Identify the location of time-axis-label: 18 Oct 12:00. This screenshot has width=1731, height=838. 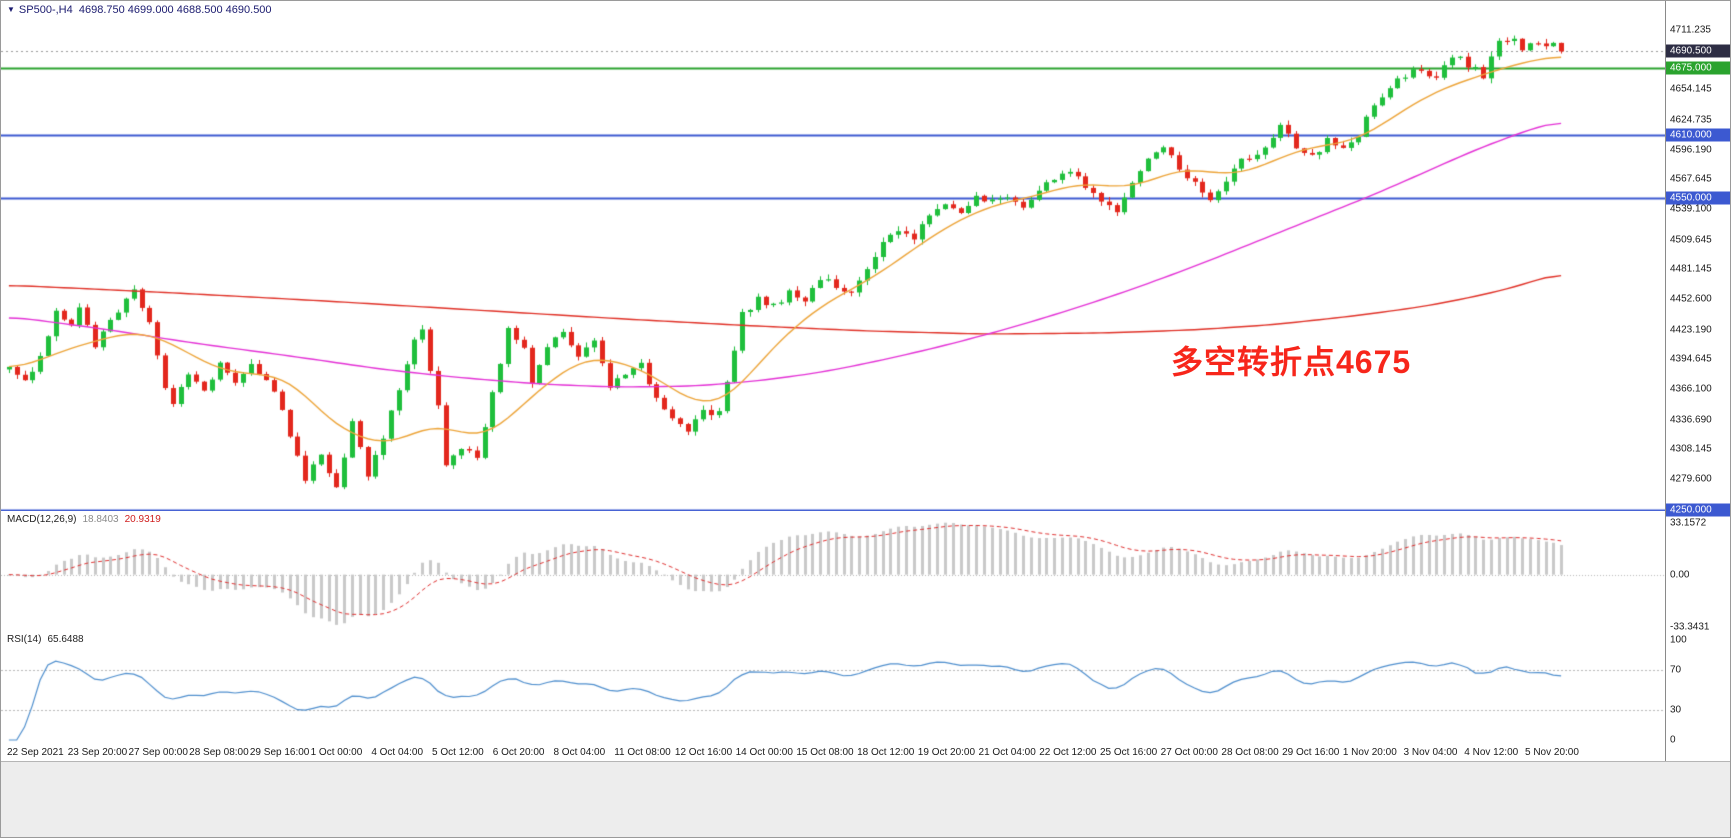
(886, 752).